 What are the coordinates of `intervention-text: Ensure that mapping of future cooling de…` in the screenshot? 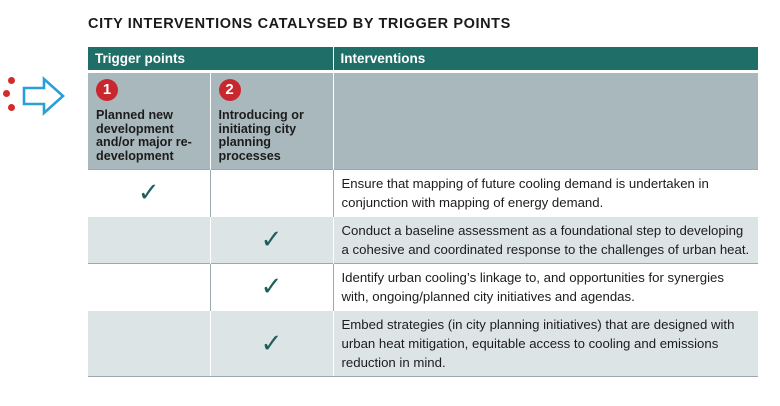 It's located at (546, 193).